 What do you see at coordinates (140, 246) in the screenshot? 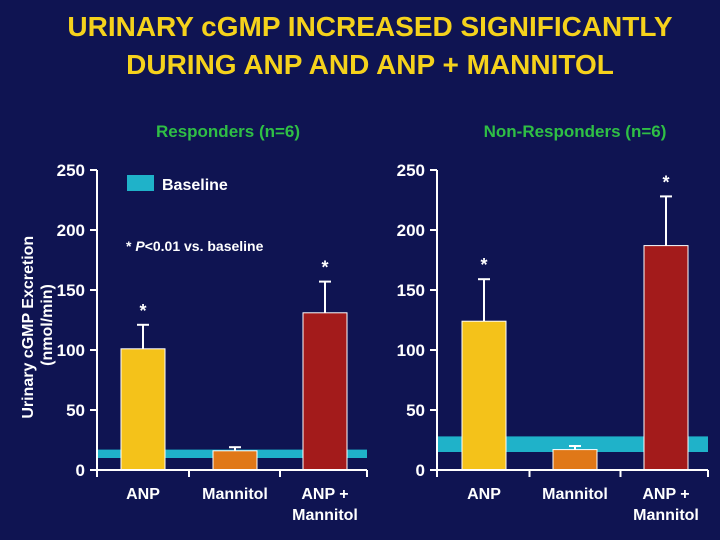
I see `note-p: P` at bounding box center [140, 246].